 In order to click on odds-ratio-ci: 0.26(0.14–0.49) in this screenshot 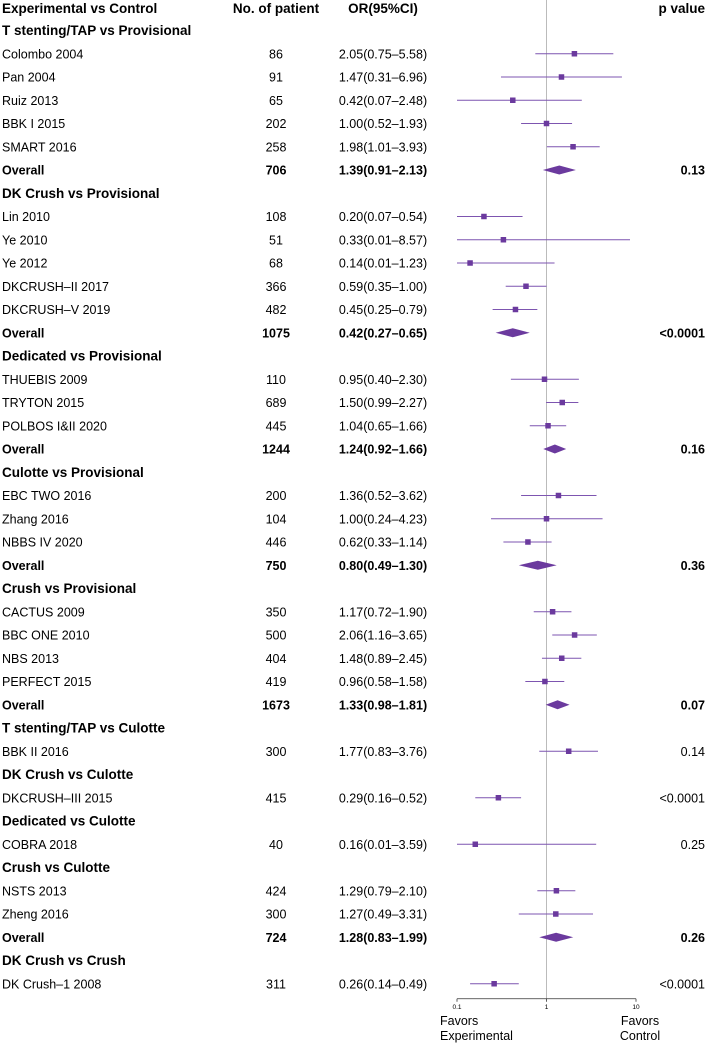, I will do `click(383, 984)`.